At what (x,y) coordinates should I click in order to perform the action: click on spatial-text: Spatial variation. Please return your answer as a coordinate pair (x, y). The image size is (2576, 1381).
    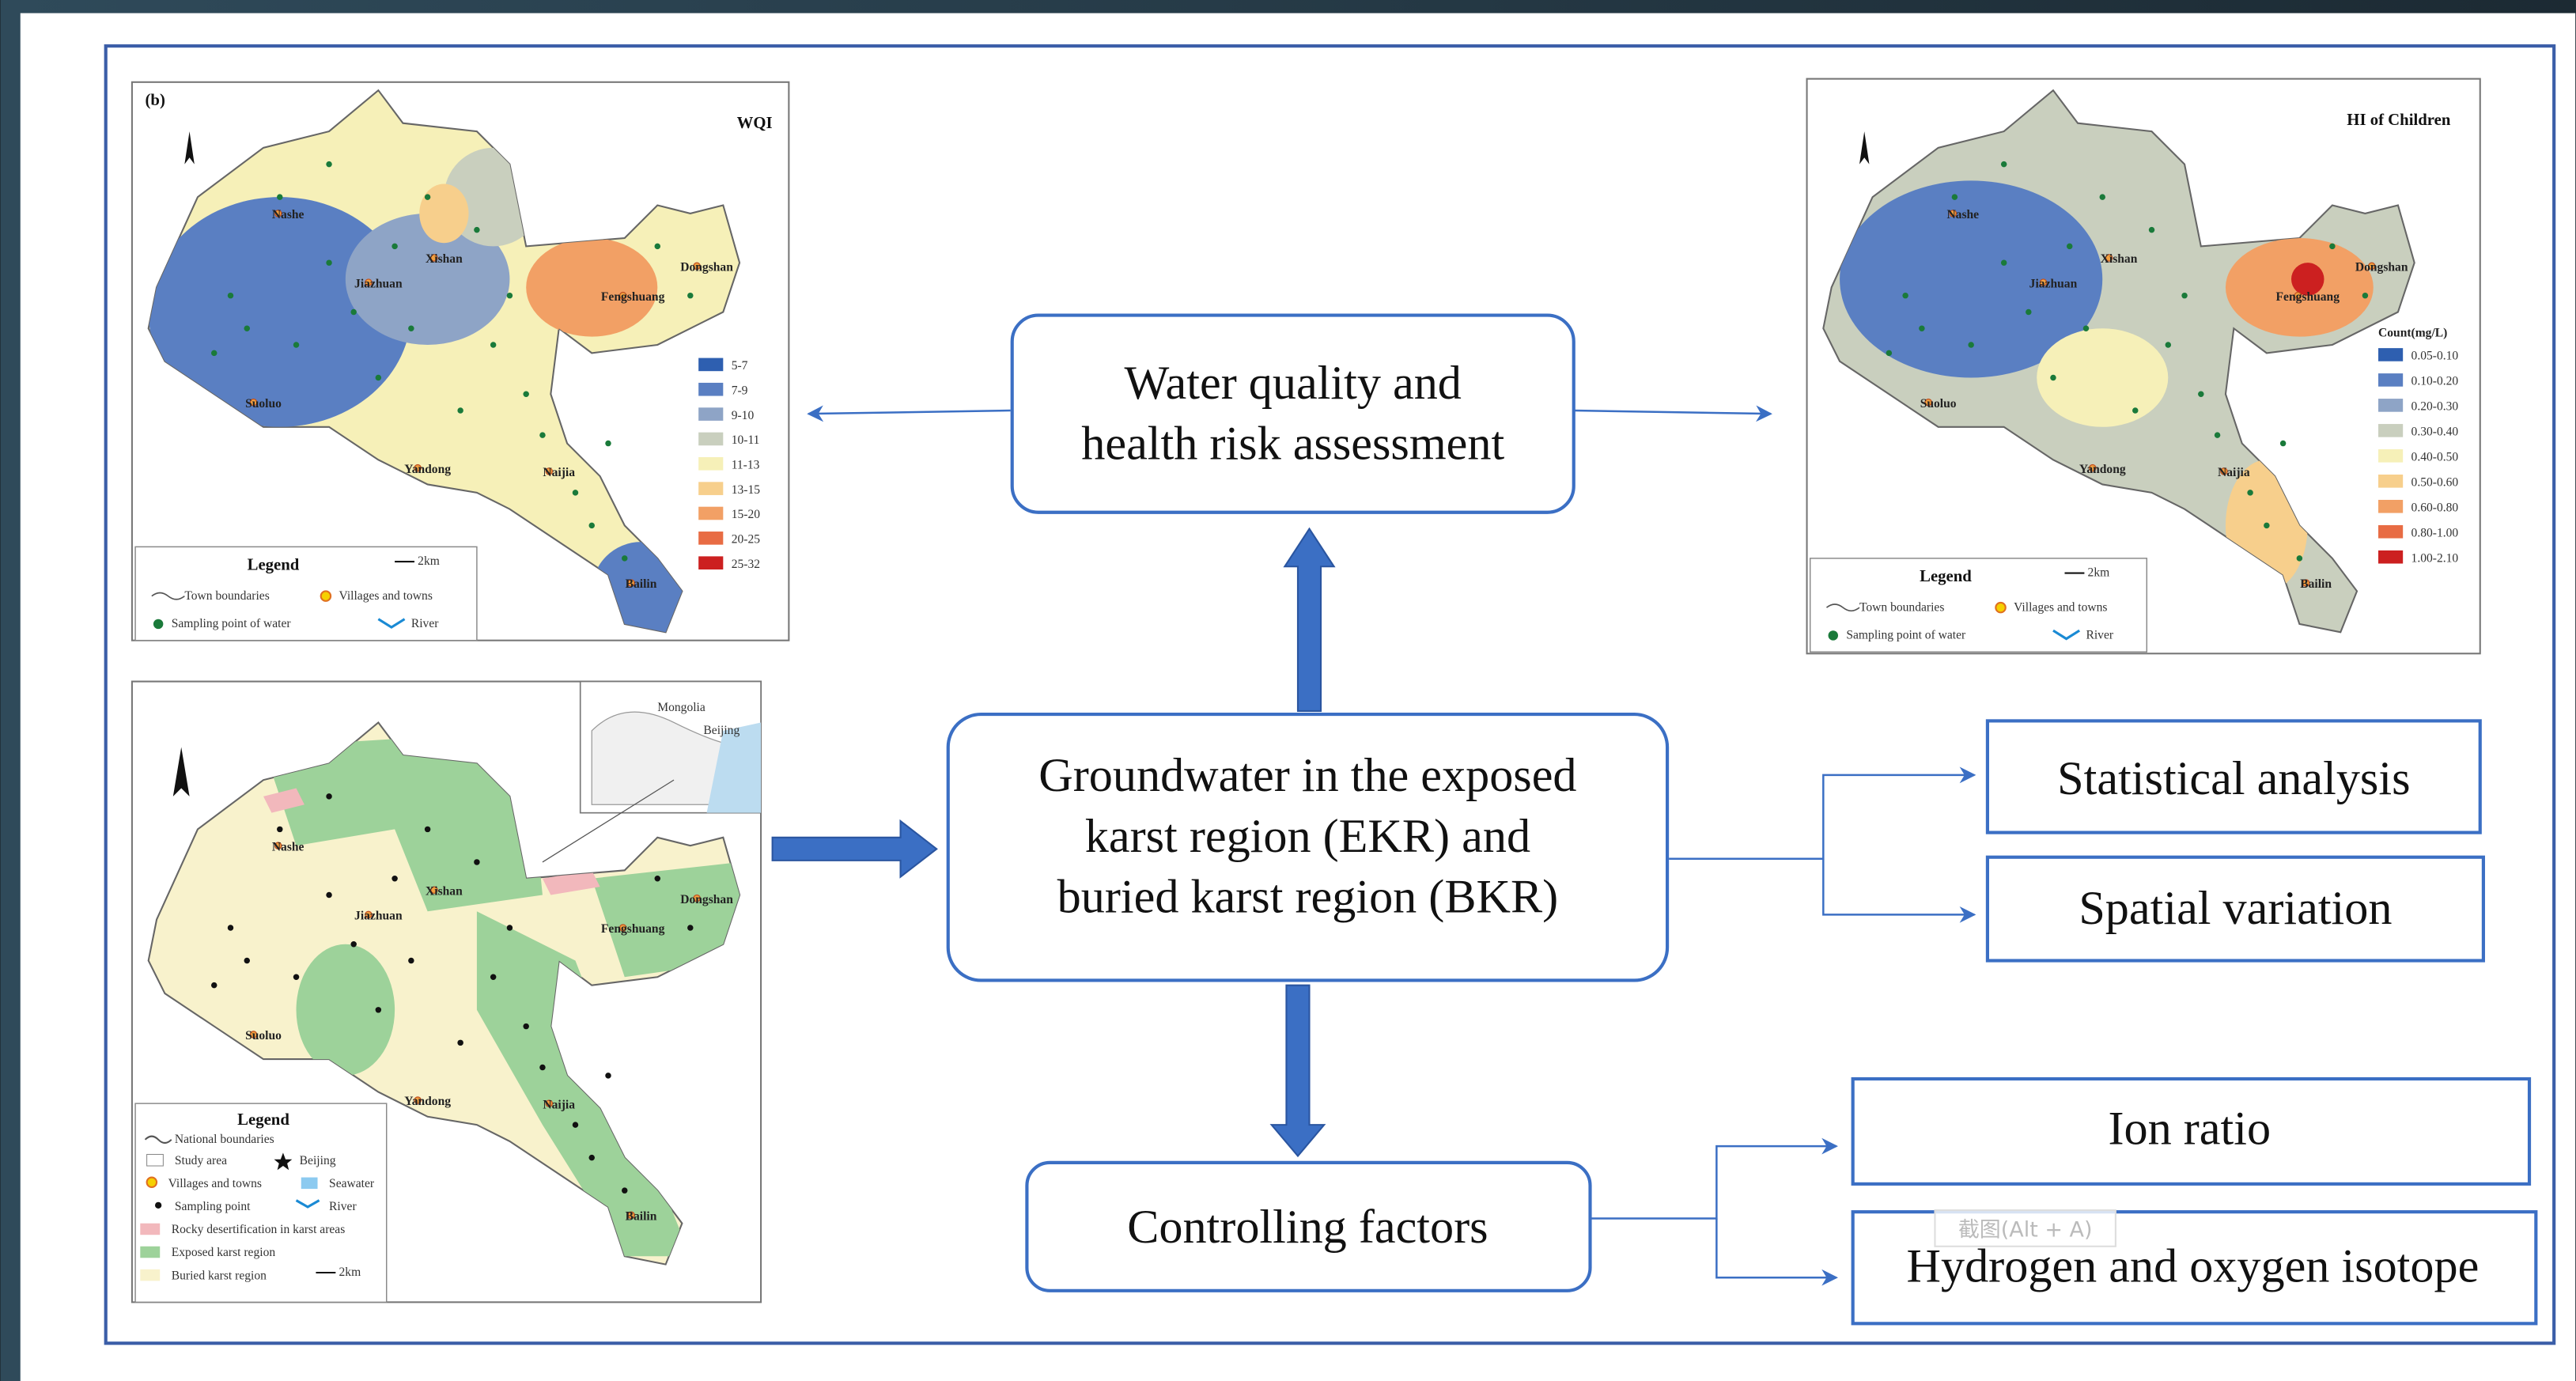
    Looking at the image, I should click on (2235, 908).